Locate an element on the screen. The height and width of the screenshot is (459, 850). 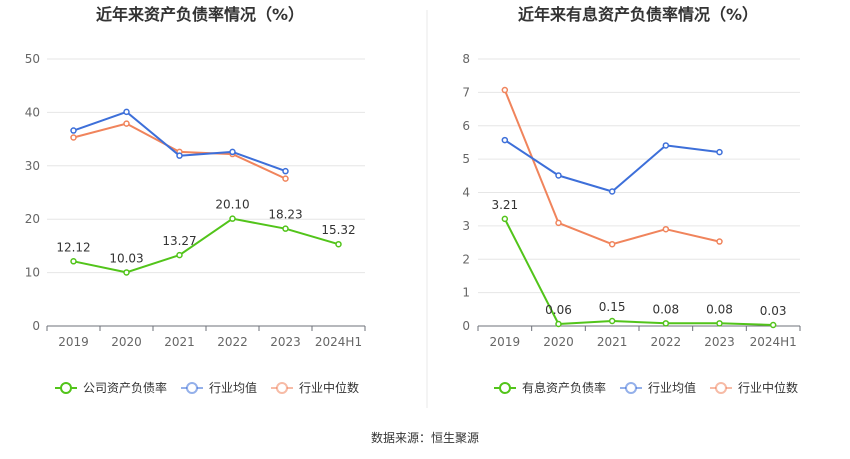
source-footer: 数据来源：恒生聚源 is located at coordinates (425, 437).